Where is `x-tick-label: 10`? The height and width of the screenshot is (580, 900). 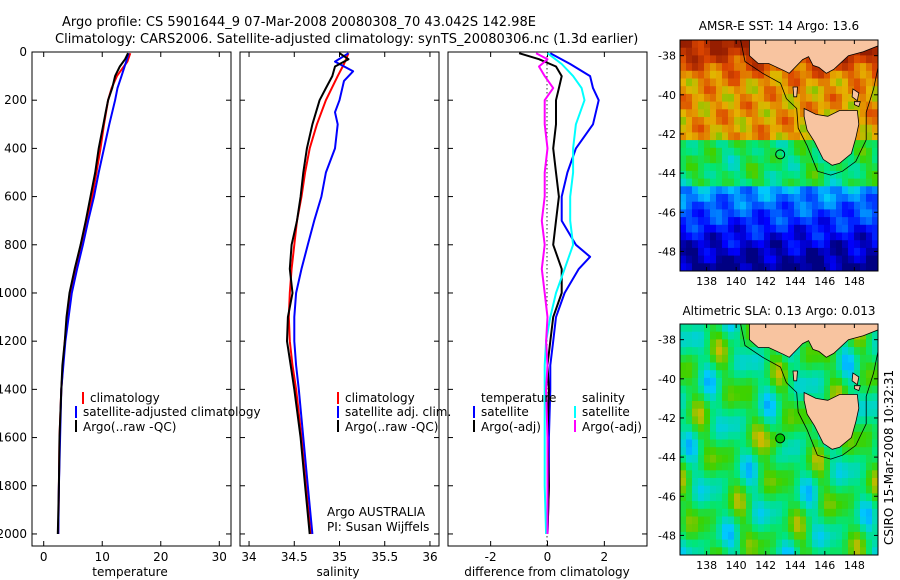
x-tick-label: 10 is located at coordinates (102, 557).